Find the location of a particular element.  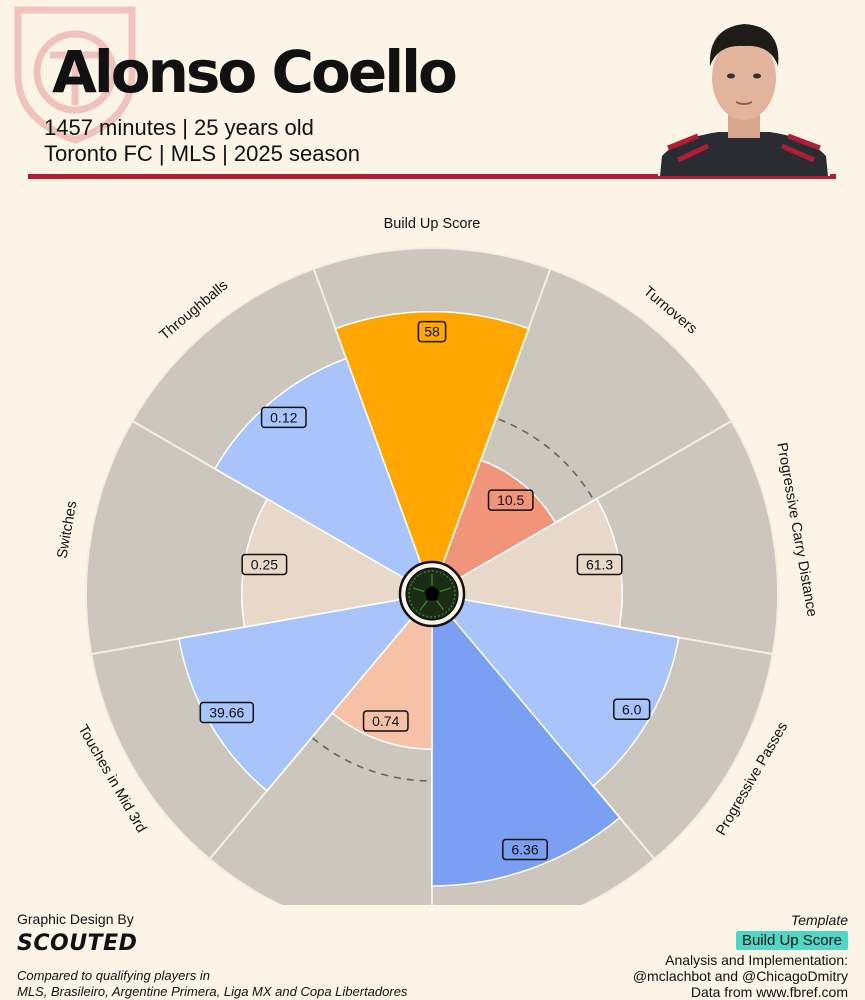

svg-text: 58 is located at coordinates (432, 332).